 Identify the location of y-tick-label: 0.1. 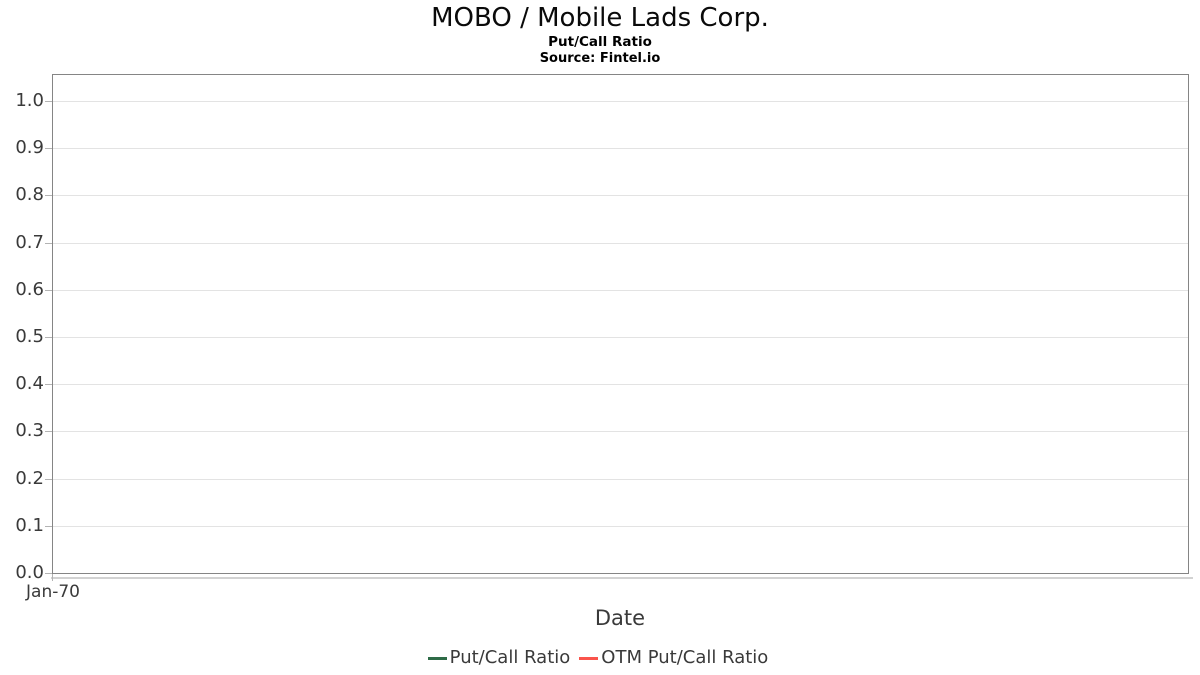
(29, 525).